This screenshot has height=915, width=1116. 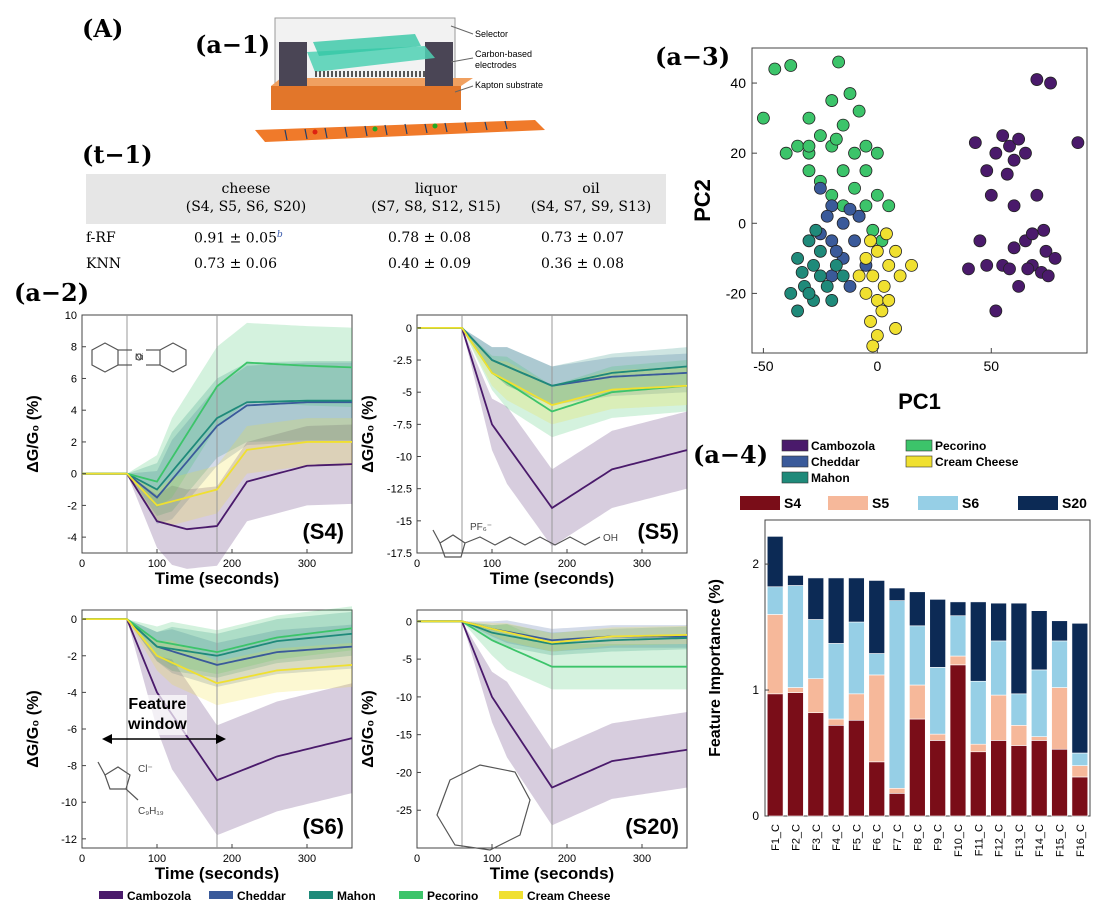 What do you see at coordinates (796, 837) in the screenshot?
I see `xtick-label: F2_C` at bounding box center [796, 837].